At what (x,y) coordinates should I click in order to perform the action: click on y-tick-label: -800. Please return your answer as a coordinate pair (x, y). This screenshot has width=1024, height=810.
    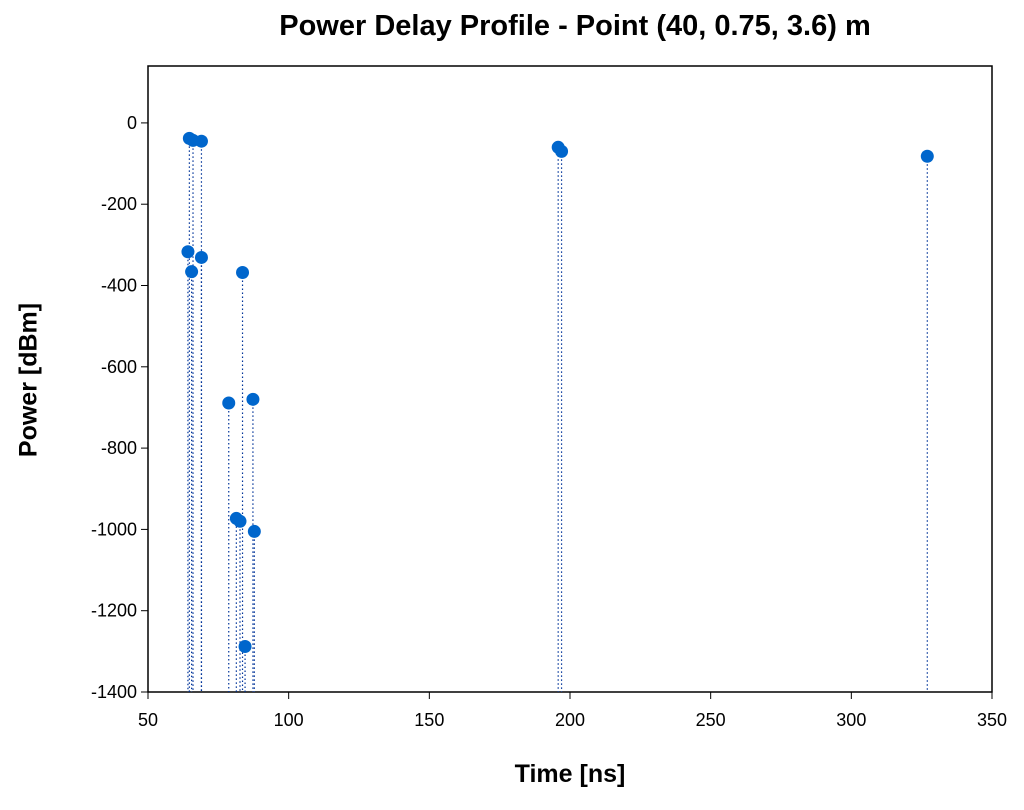
    Looking at the image, I should click on (119, 448).